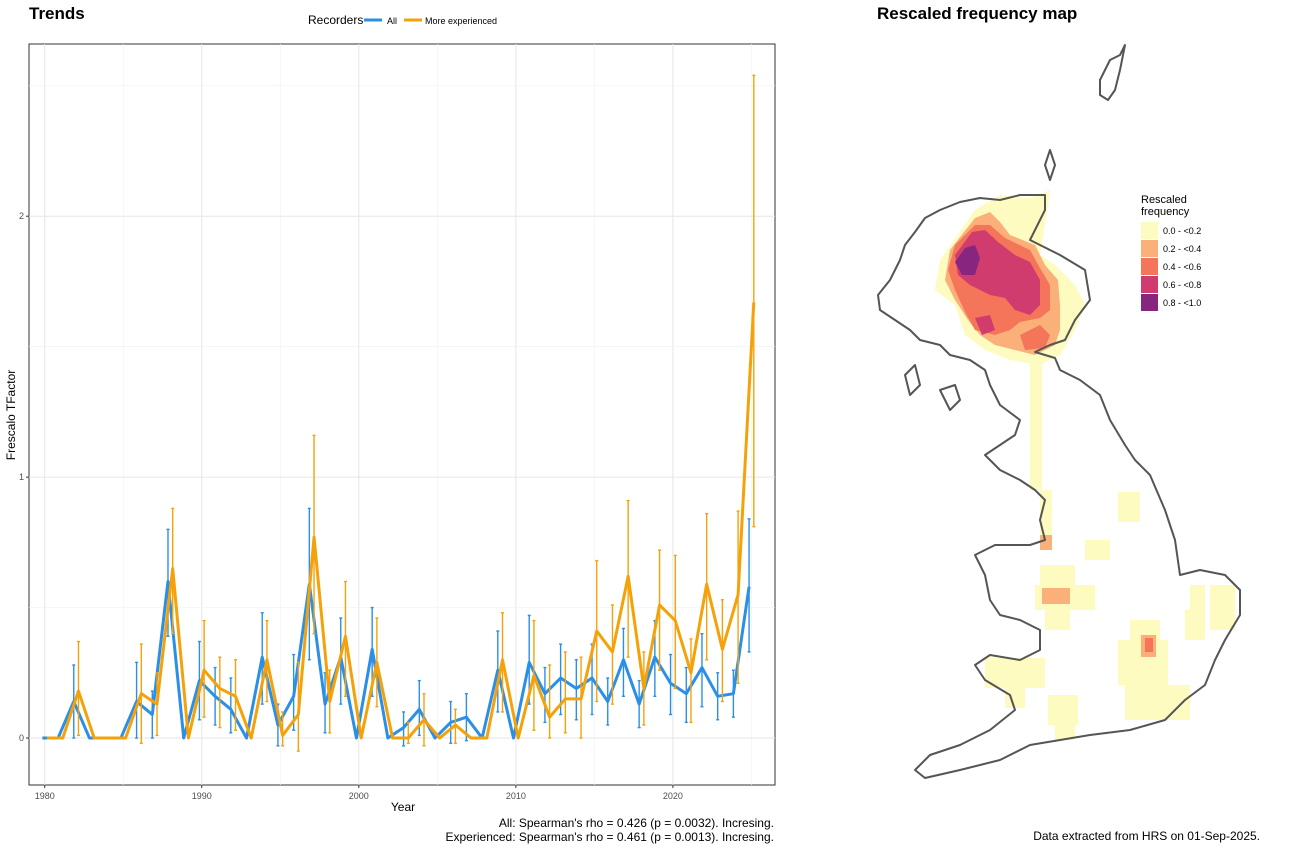  I want to click on map-title: Rescaled frequency map, so click(977, 13).